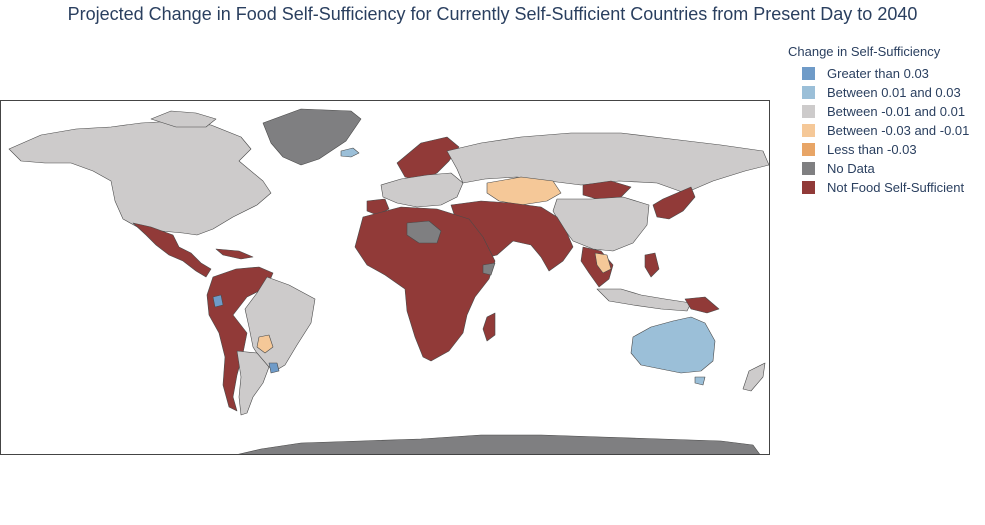 This screenshot has height=525, width=985. Describe the element at coordinates (274, 368) in the screenshot. I see `region-uruguay` at that location.